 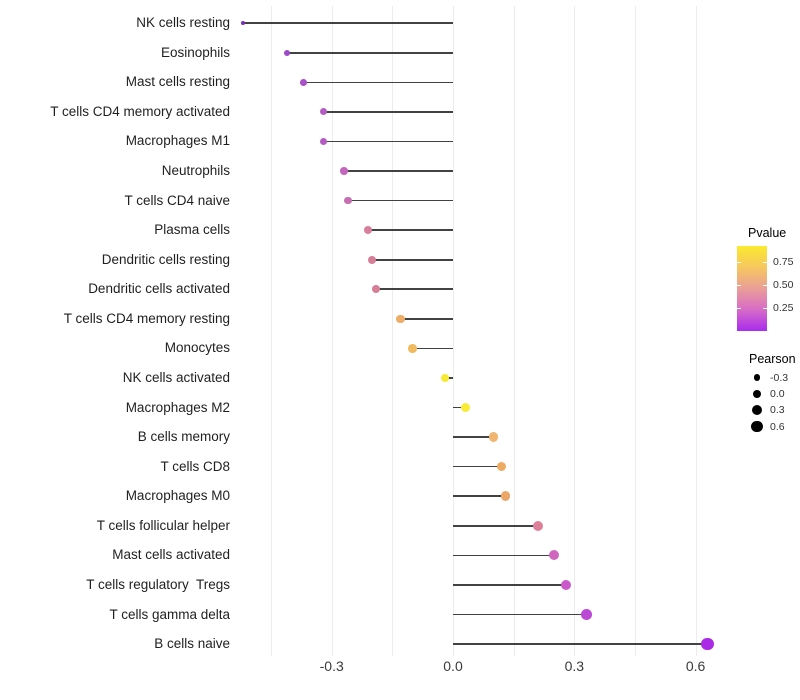 What do you see at coordinates (169, 614) in the screenshot?
I see `row-label: T cells gamma delta` at bounding box center [169, 614].